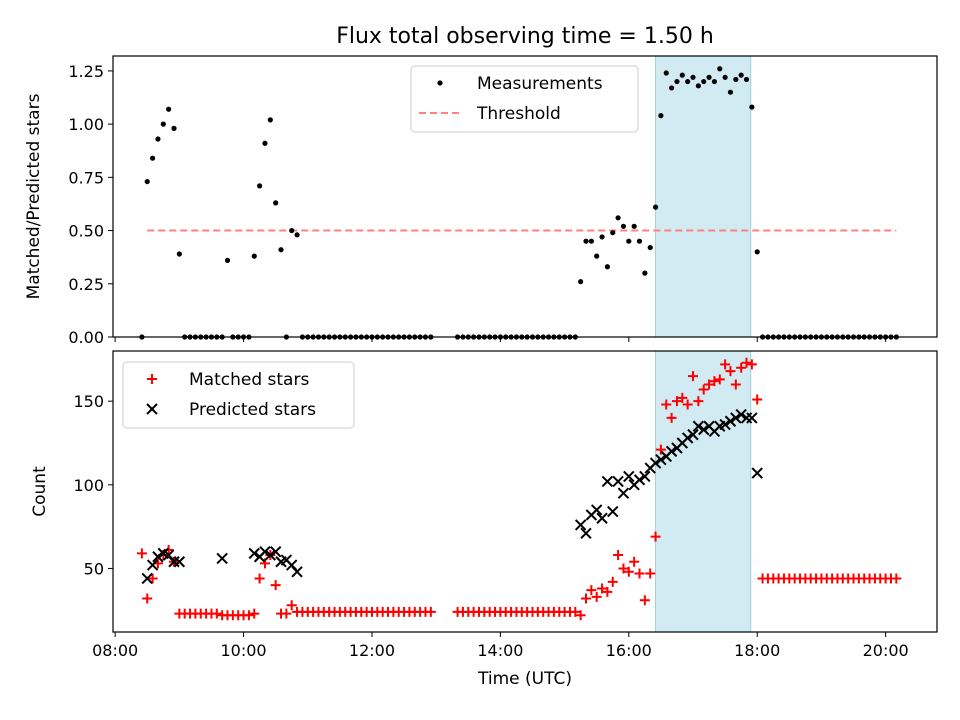 The width and height of the screenshot is (960, 720). I want to click on y-axis-label: Matched/Predicted stars, so click(34, 196).